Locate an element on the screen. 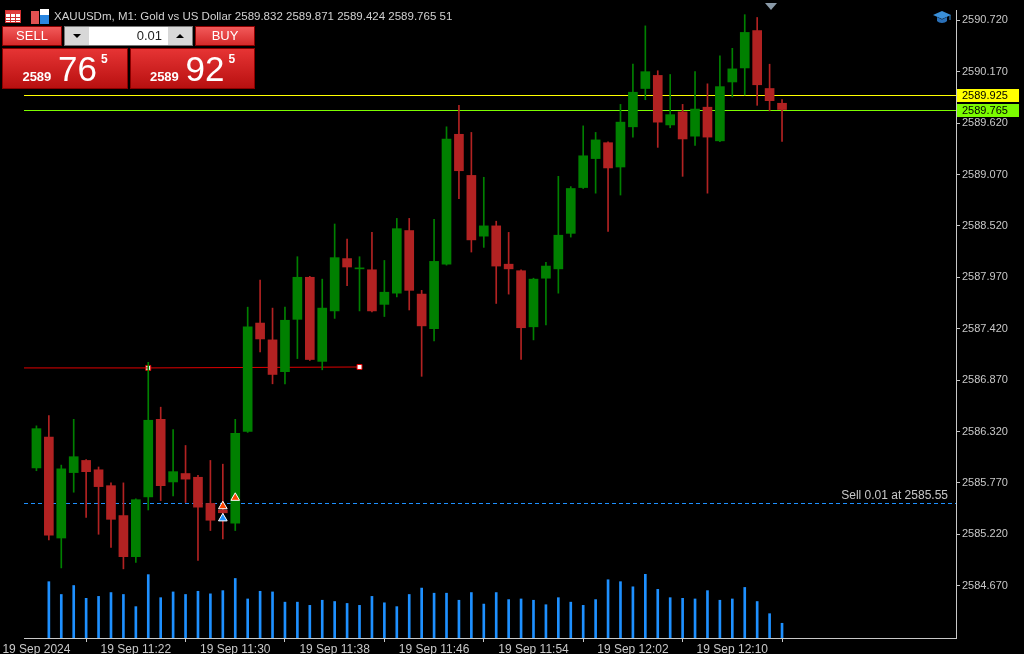  ref-line-label: Sell 0.01 at 2585.55 is located at coordinates (895, 494).